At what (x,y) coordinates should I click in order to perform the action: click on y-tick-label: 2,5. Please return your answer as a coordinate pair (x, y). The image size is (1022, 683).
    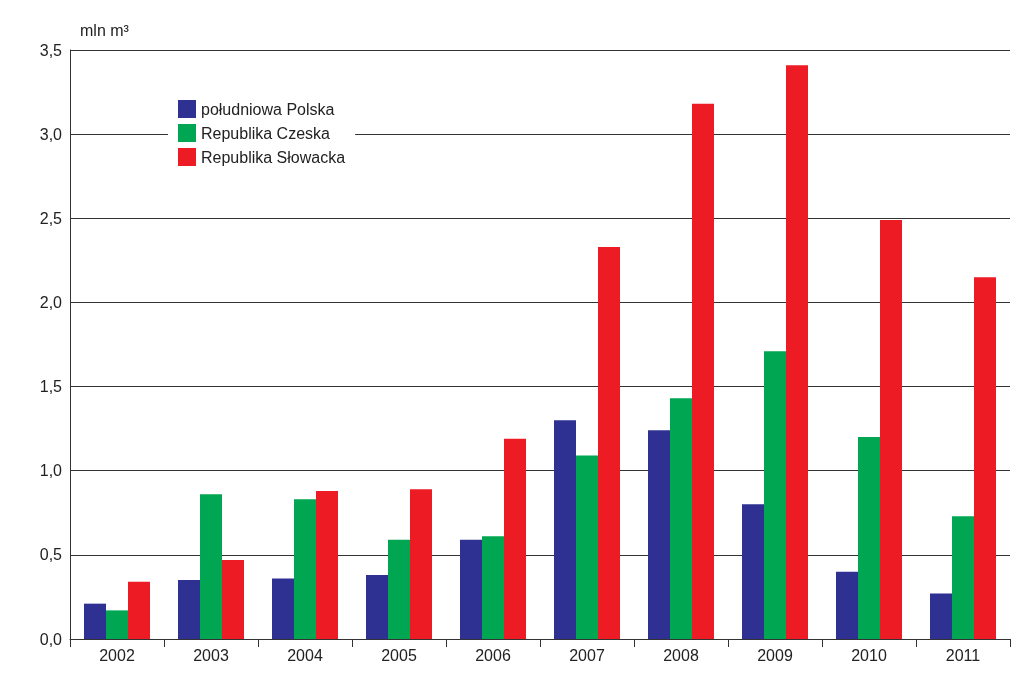
    Looking at the image, I should click on (51, 218).